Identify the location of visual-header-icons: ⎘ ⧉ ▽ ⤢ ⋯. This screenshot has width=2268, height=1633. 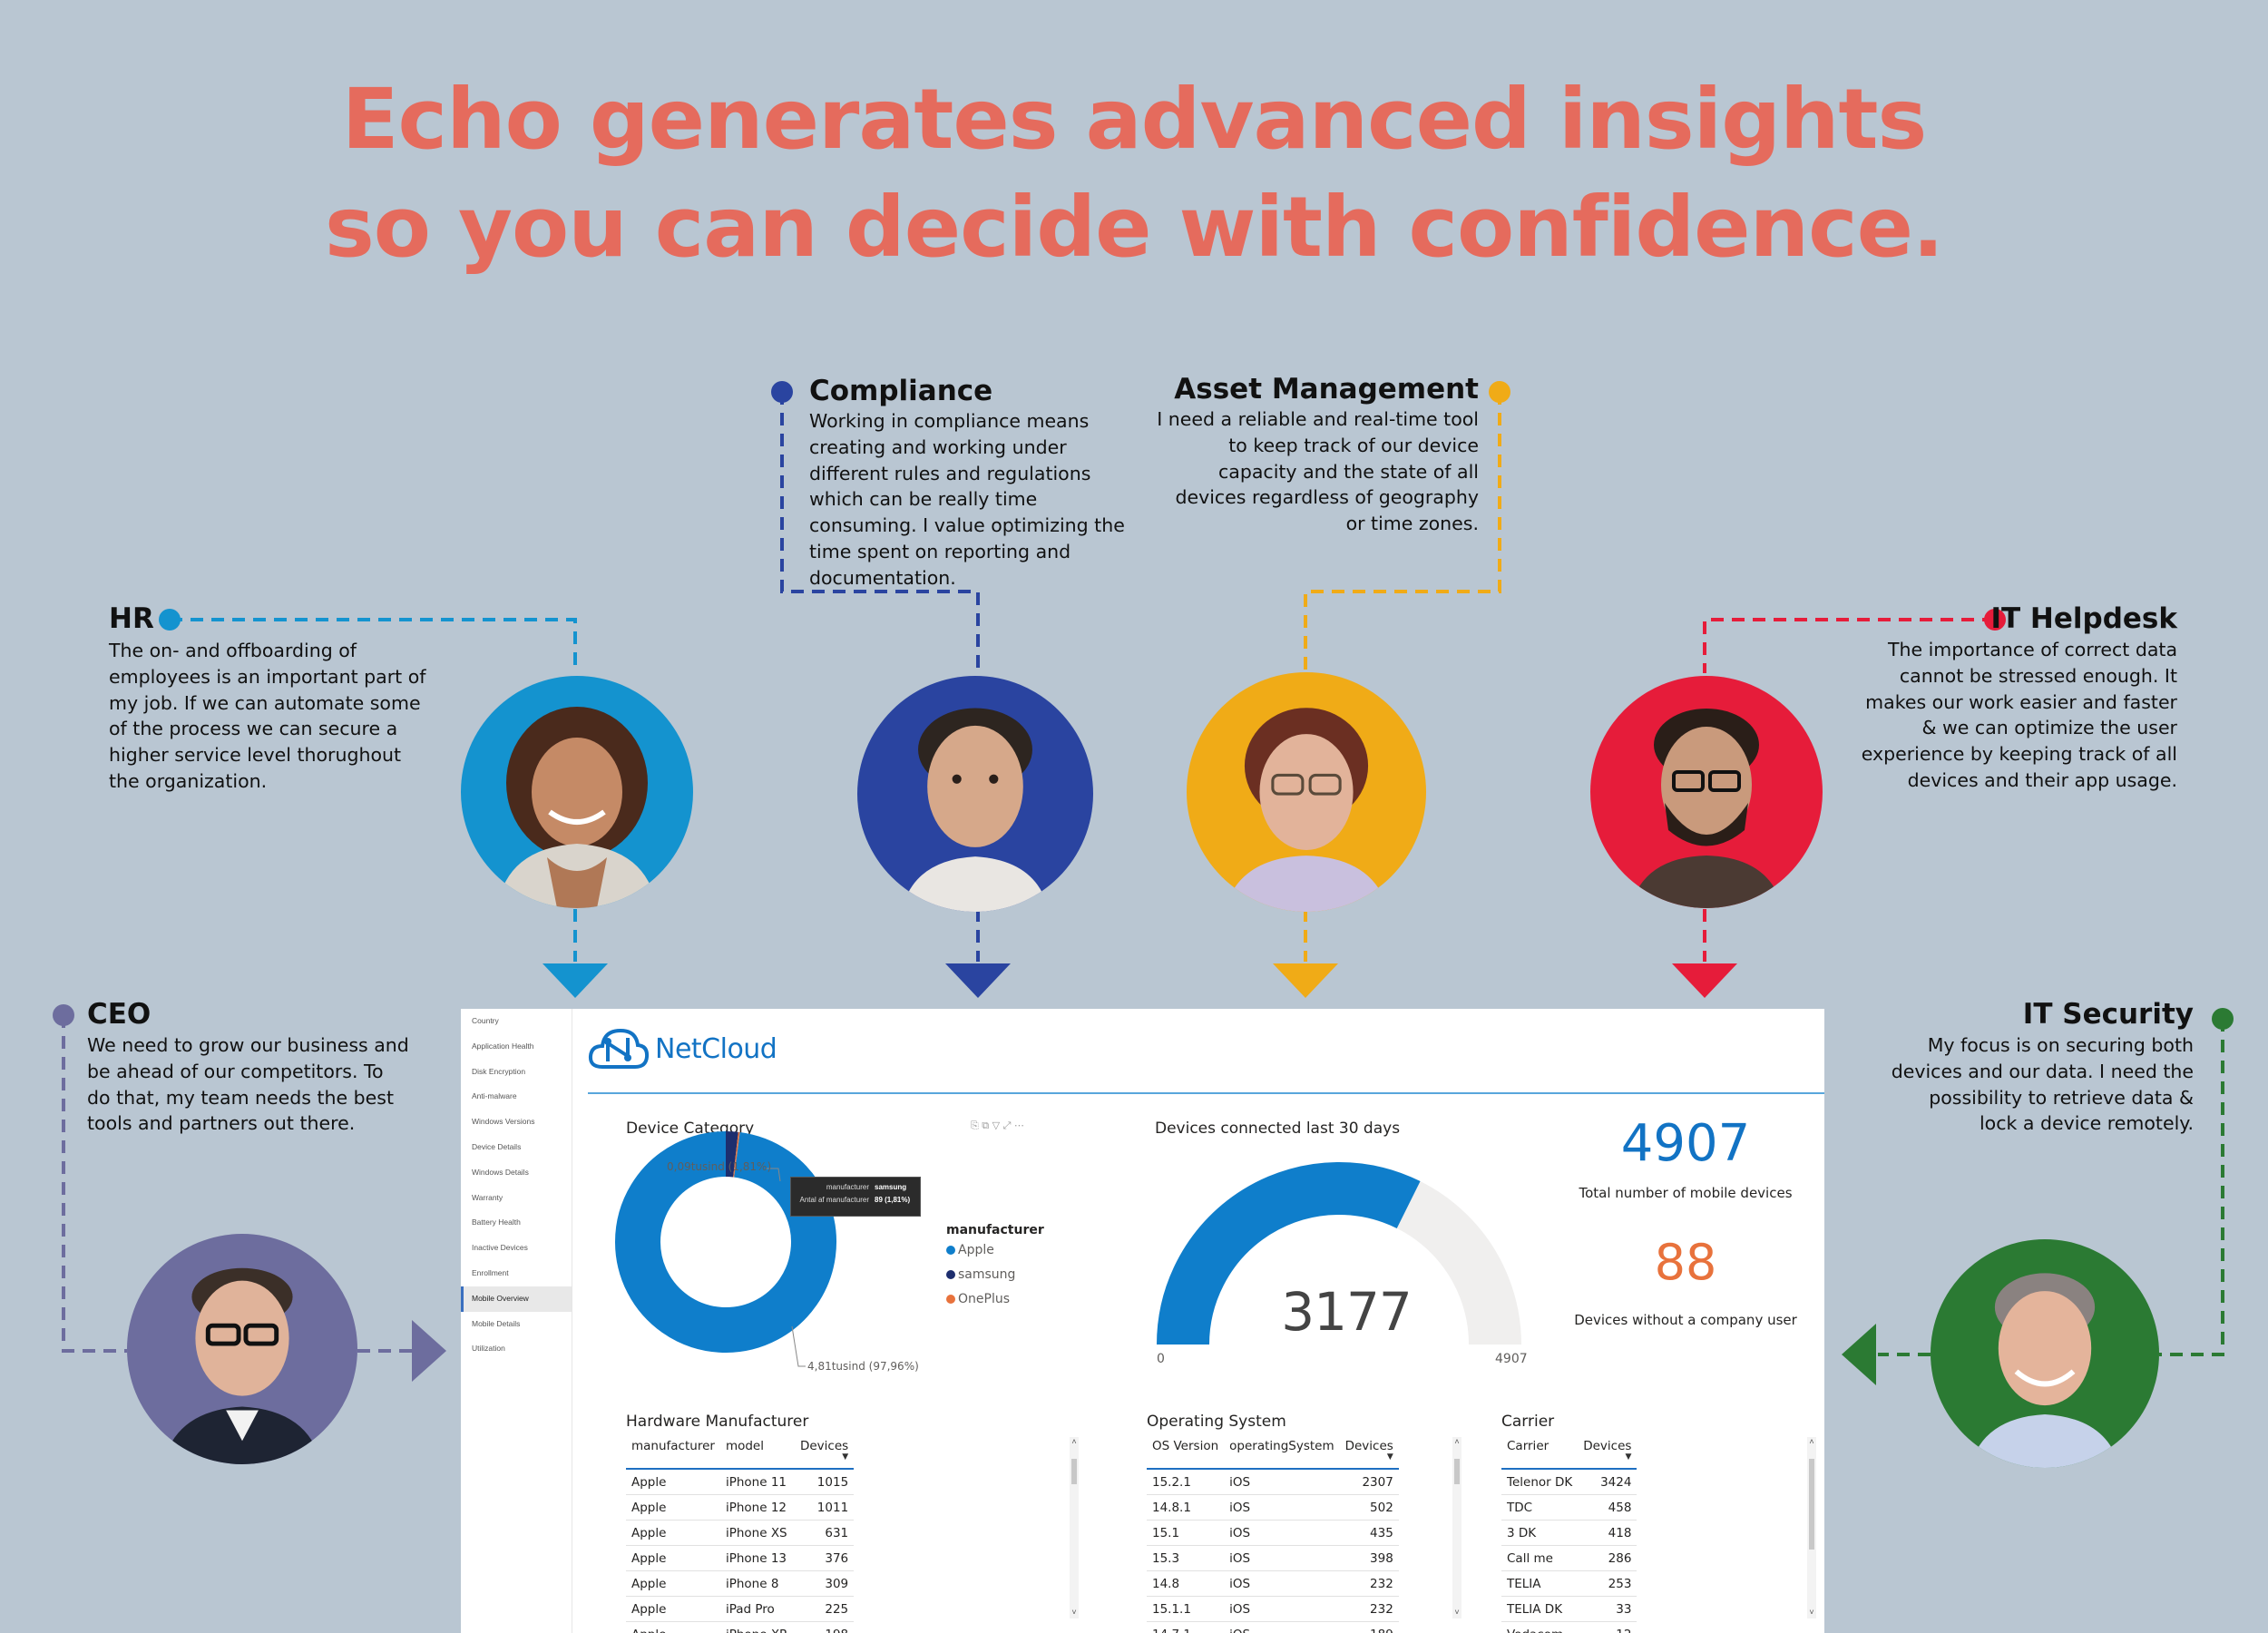
(998, 1125).